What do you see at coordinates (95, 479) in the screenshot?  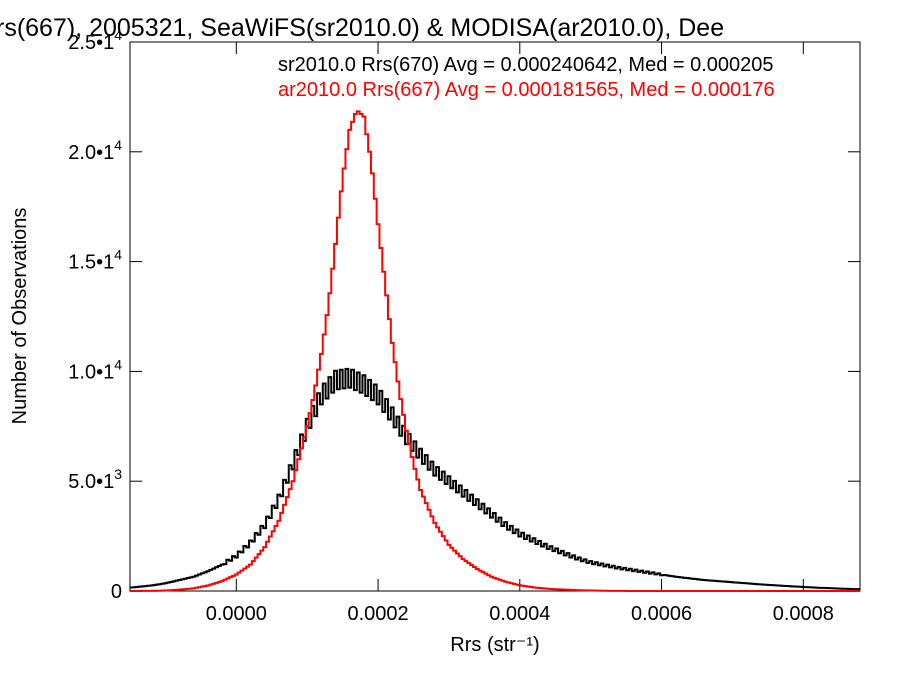 I see `y-tick-label: 5.0•13` at bounding box center [95, 479].